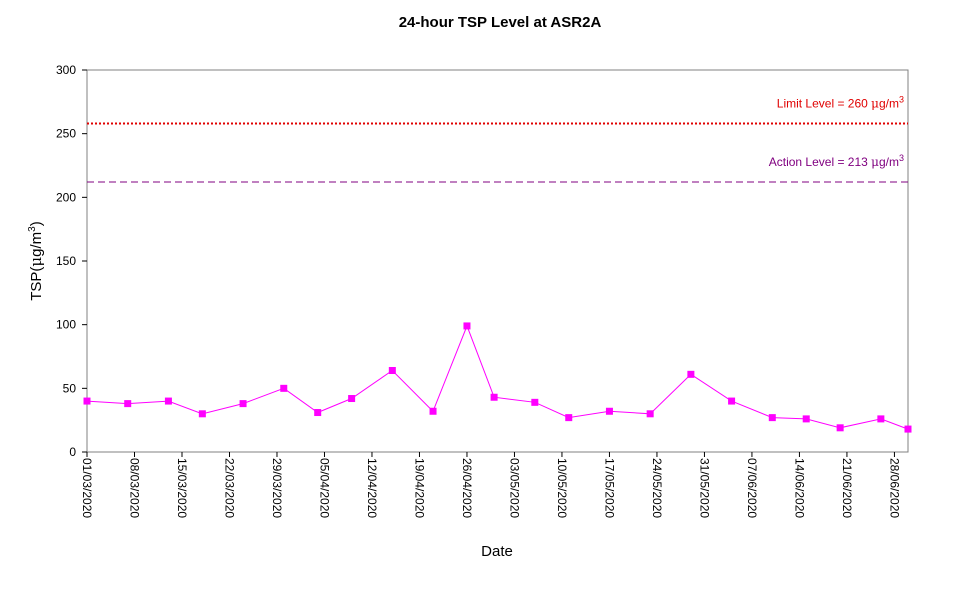 Image resolution: width=967 pixels, height=590 pixels. Describe the element at coordinates (752, 488) in the screenshot. I see `x-tick-label: 07/06/2020` at that location.